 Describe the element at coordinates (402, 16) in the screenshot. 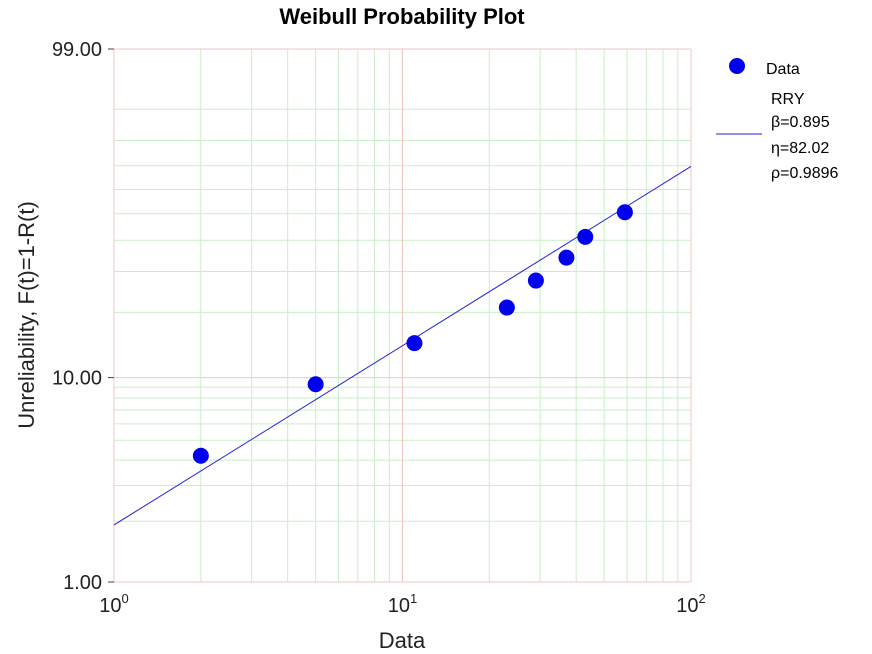

I see `chart-title: Weibull Probability Plot` at that location.